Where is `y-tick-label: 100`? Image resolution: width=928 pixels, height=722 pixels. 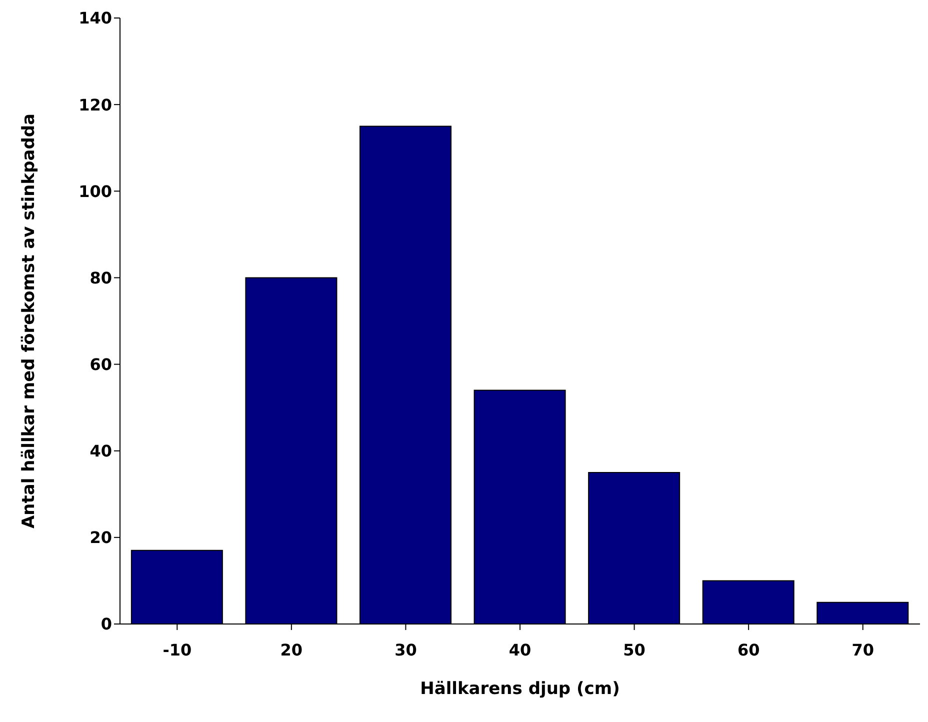
y-tick-label: 100 is located at coordinates (95, 191).